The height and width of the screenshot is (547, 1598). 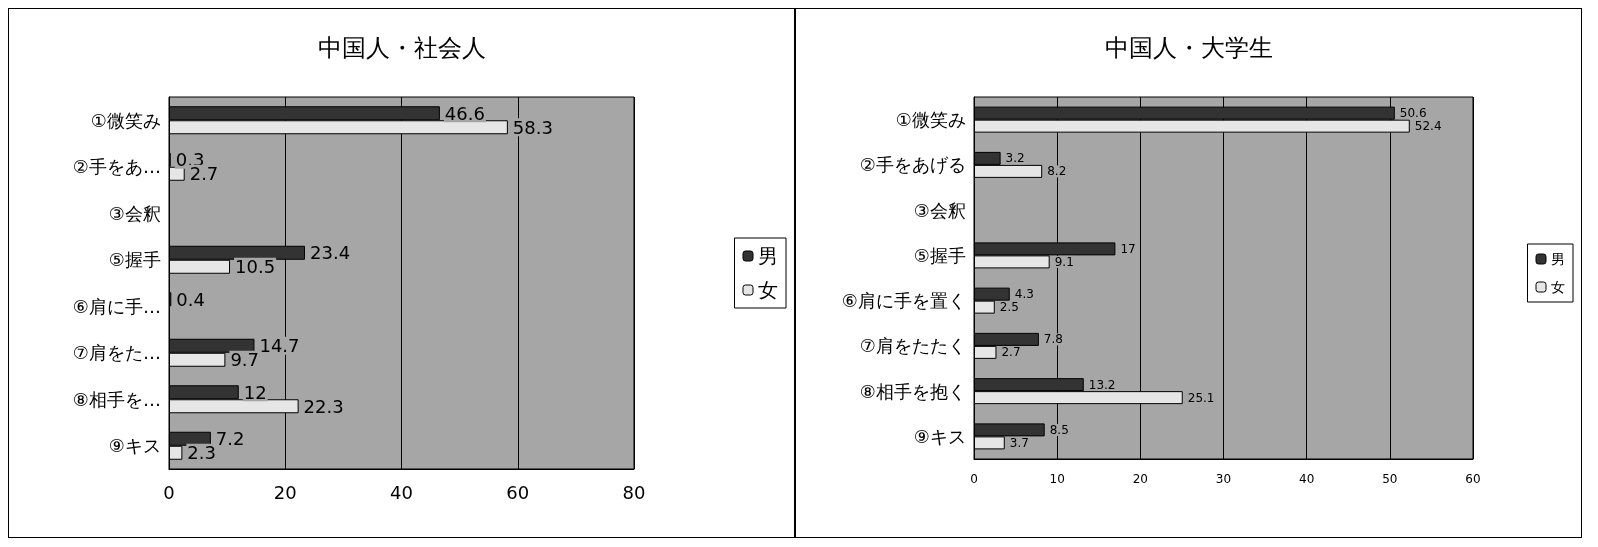 I want to click on data-label: 8.2, so click(x=1057, y=171).